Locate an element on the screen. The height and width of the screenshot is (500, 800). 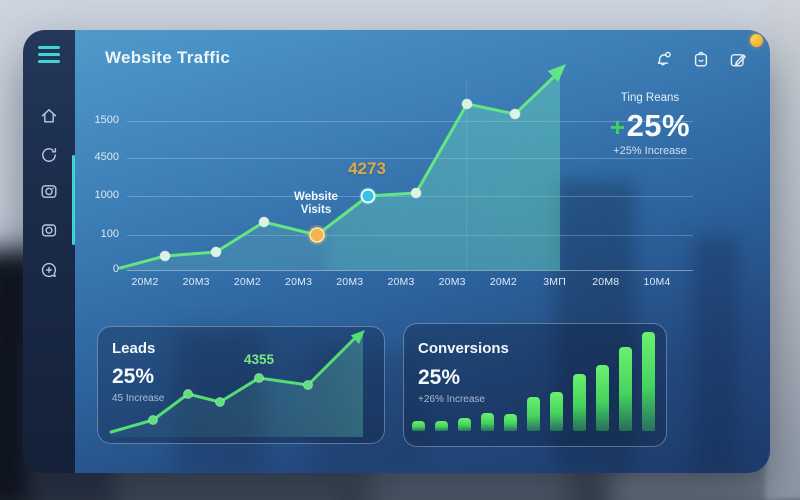
clipboard-icon is located at coordinates (701, 60).